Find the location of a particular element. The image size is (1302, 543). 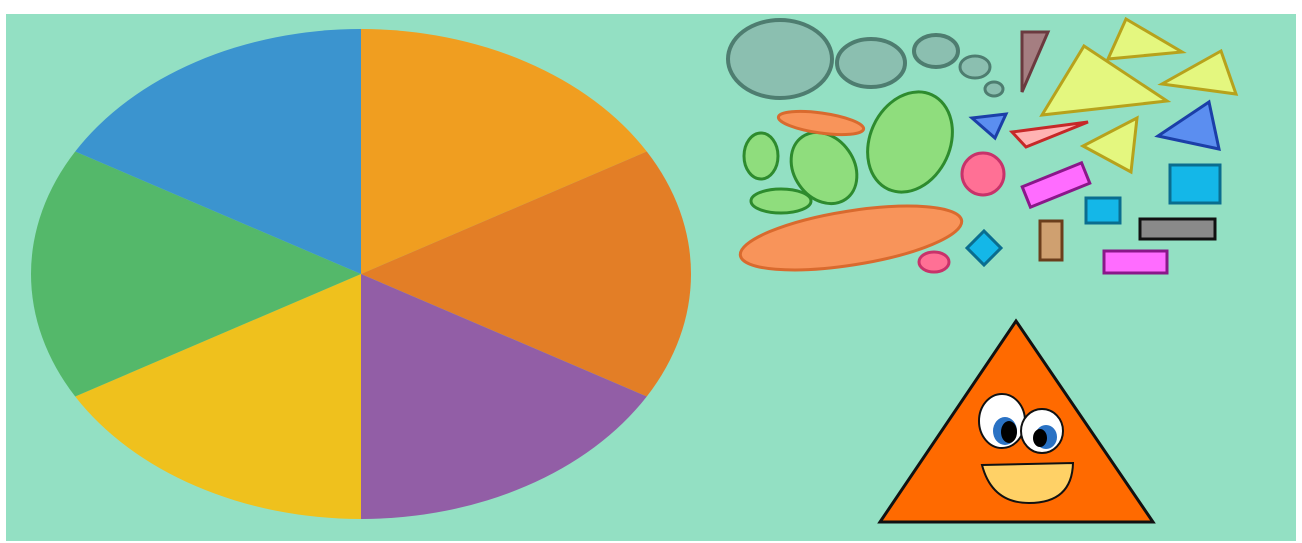

rectangles-group is located at coordinates (1093, 217).